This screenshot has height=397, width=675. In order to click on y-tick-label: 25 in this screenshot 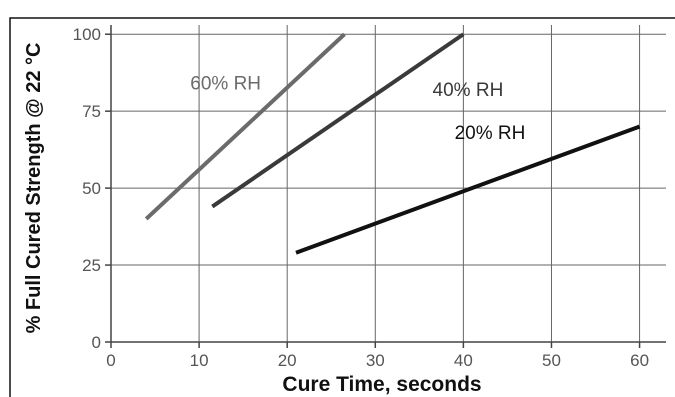, I will do `click(91, 265)`.